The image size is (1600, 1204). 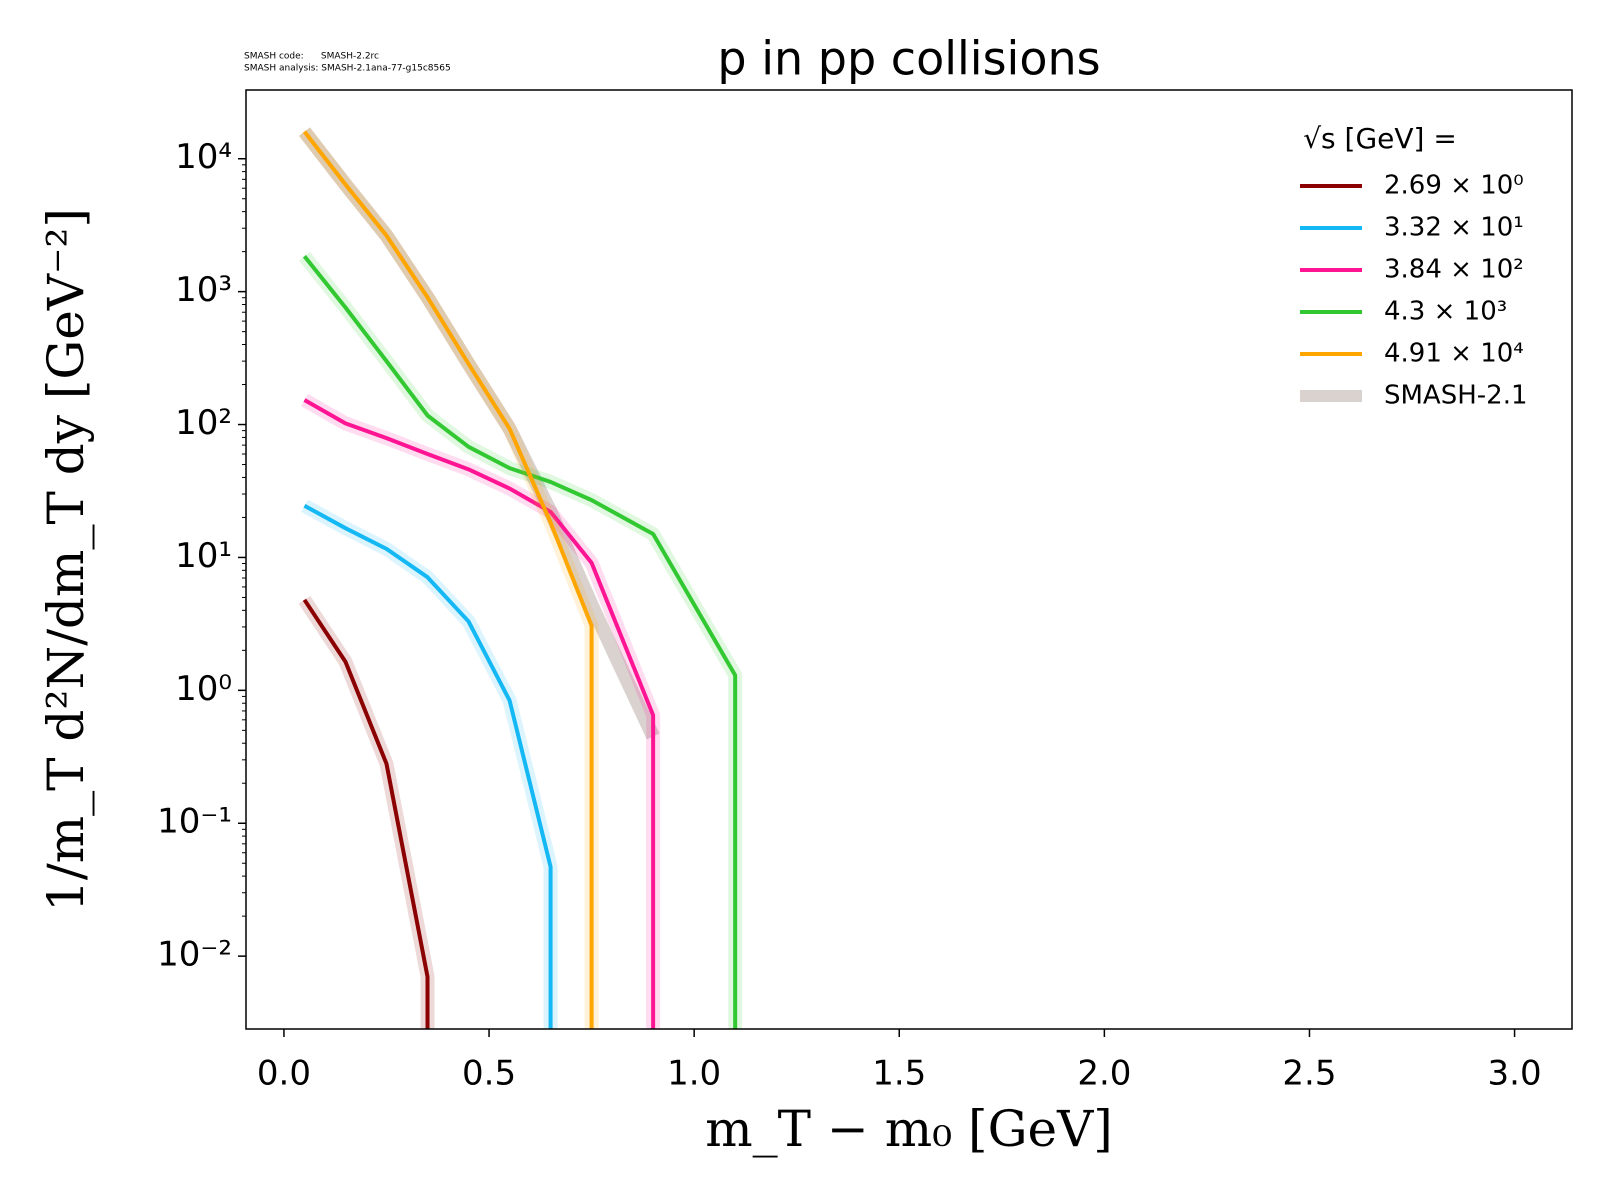 What do you see at coordinates (203, 556) in the screenshot?
I see `y-tick-label: 10¹` at bounding box center [203, 556].